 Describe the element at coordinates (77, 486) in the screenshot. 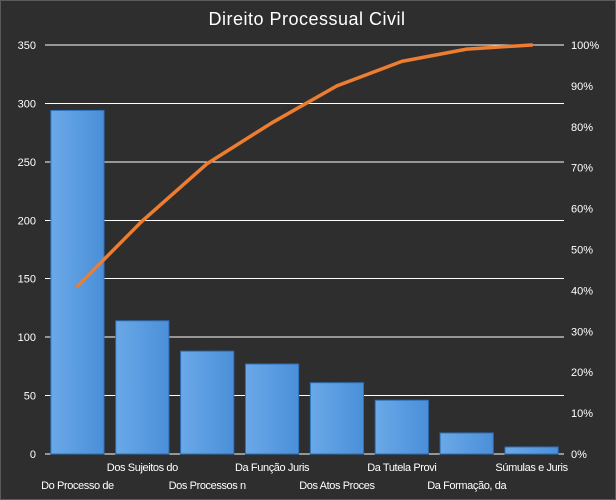

I see `x-tick-label: Do Processo de` at that location.